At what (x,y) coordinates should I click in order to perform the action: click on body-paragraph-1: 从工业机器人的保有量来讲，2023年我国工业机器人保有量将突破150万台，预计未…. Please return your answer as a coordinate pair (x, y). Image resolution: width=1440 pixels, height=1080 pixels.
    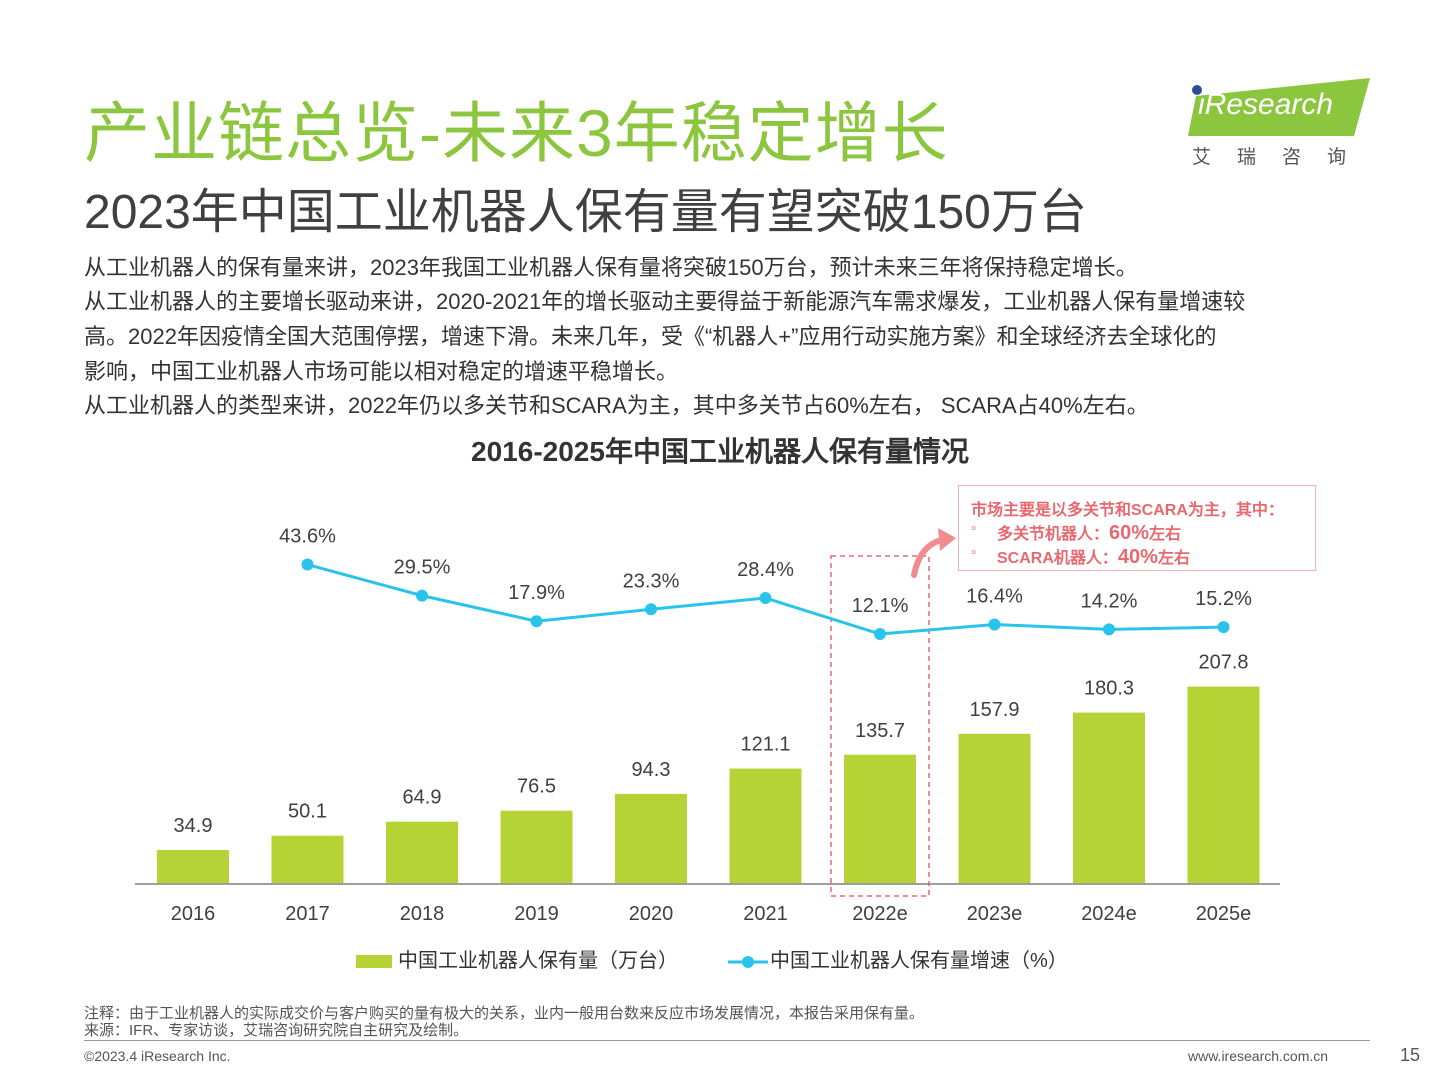
    Looking at the image, I should click on (611, 267).